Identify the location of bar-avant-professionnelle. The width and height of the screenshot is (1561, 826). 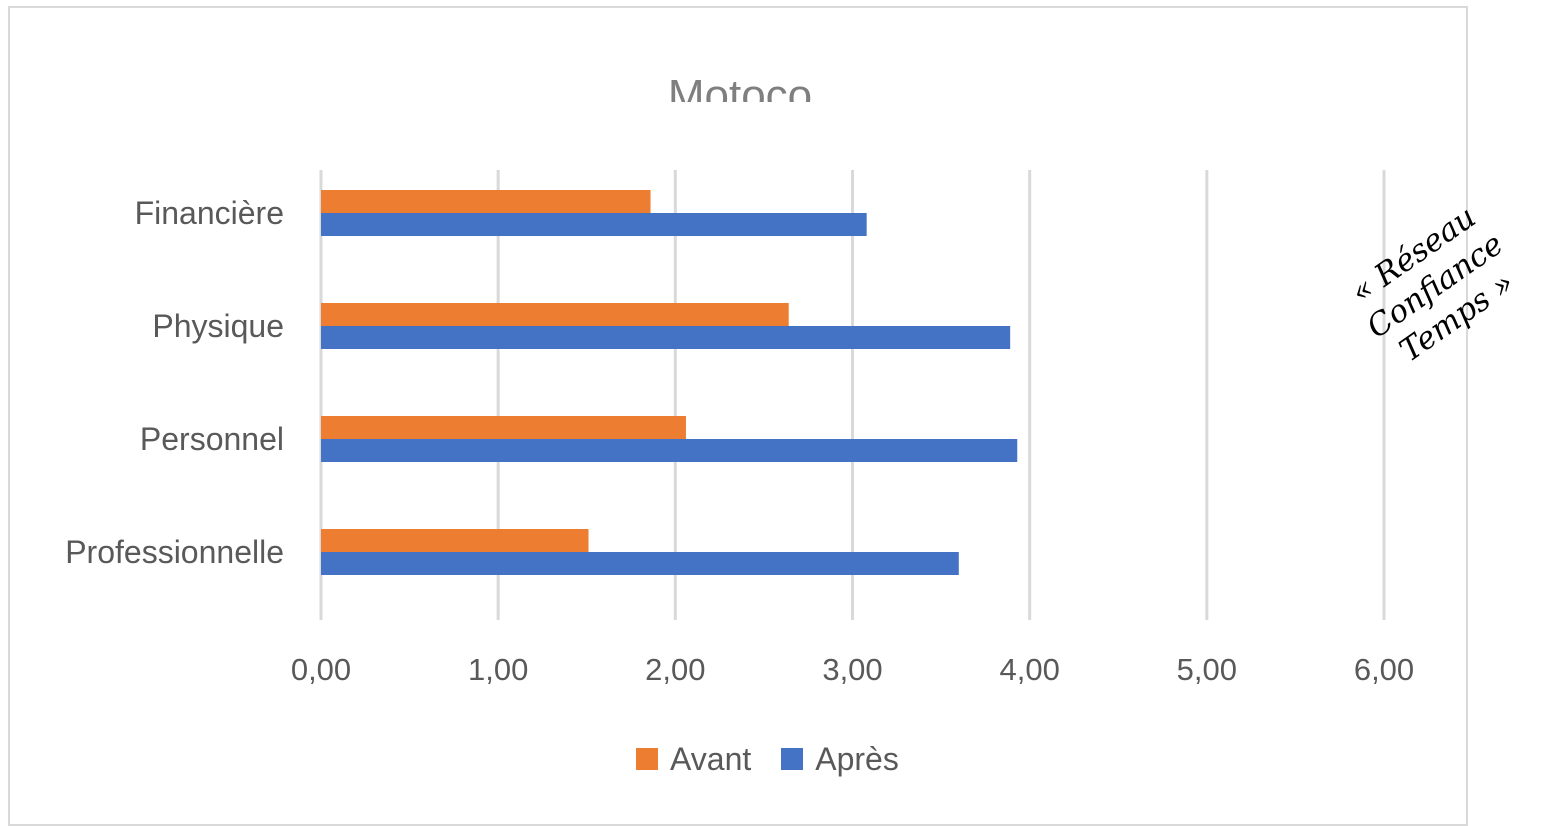
(455, 540).